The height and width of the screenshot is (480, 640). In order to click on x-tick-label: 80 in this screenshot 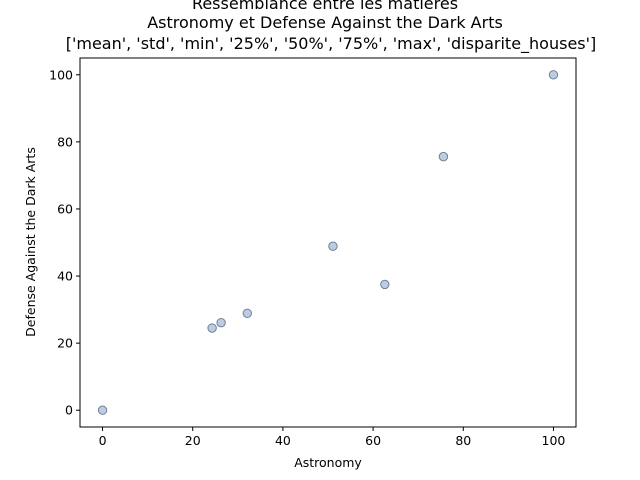, I will do `click(463, 440)`.